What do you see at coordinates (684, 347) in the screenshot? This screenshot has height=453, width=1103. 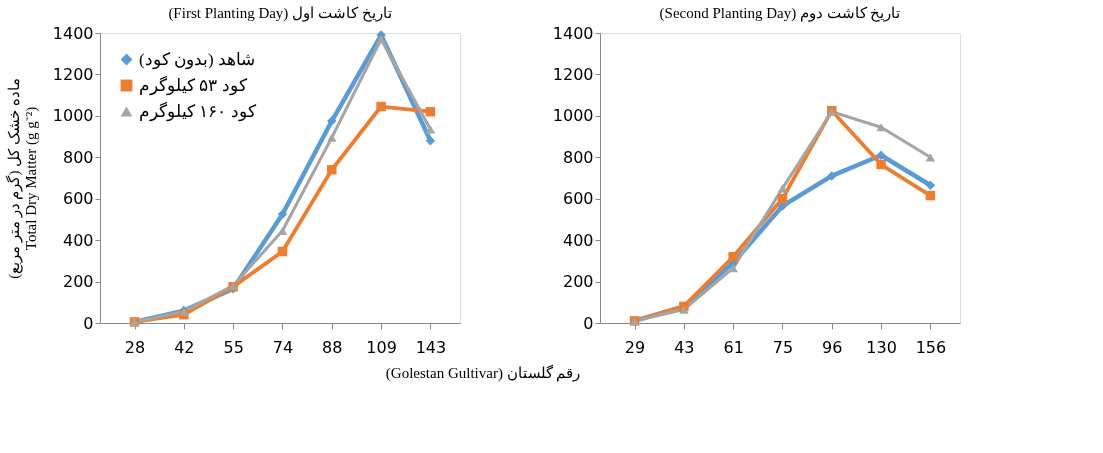 I see `x-tick-label: 43` at bounding box center [684, 347].